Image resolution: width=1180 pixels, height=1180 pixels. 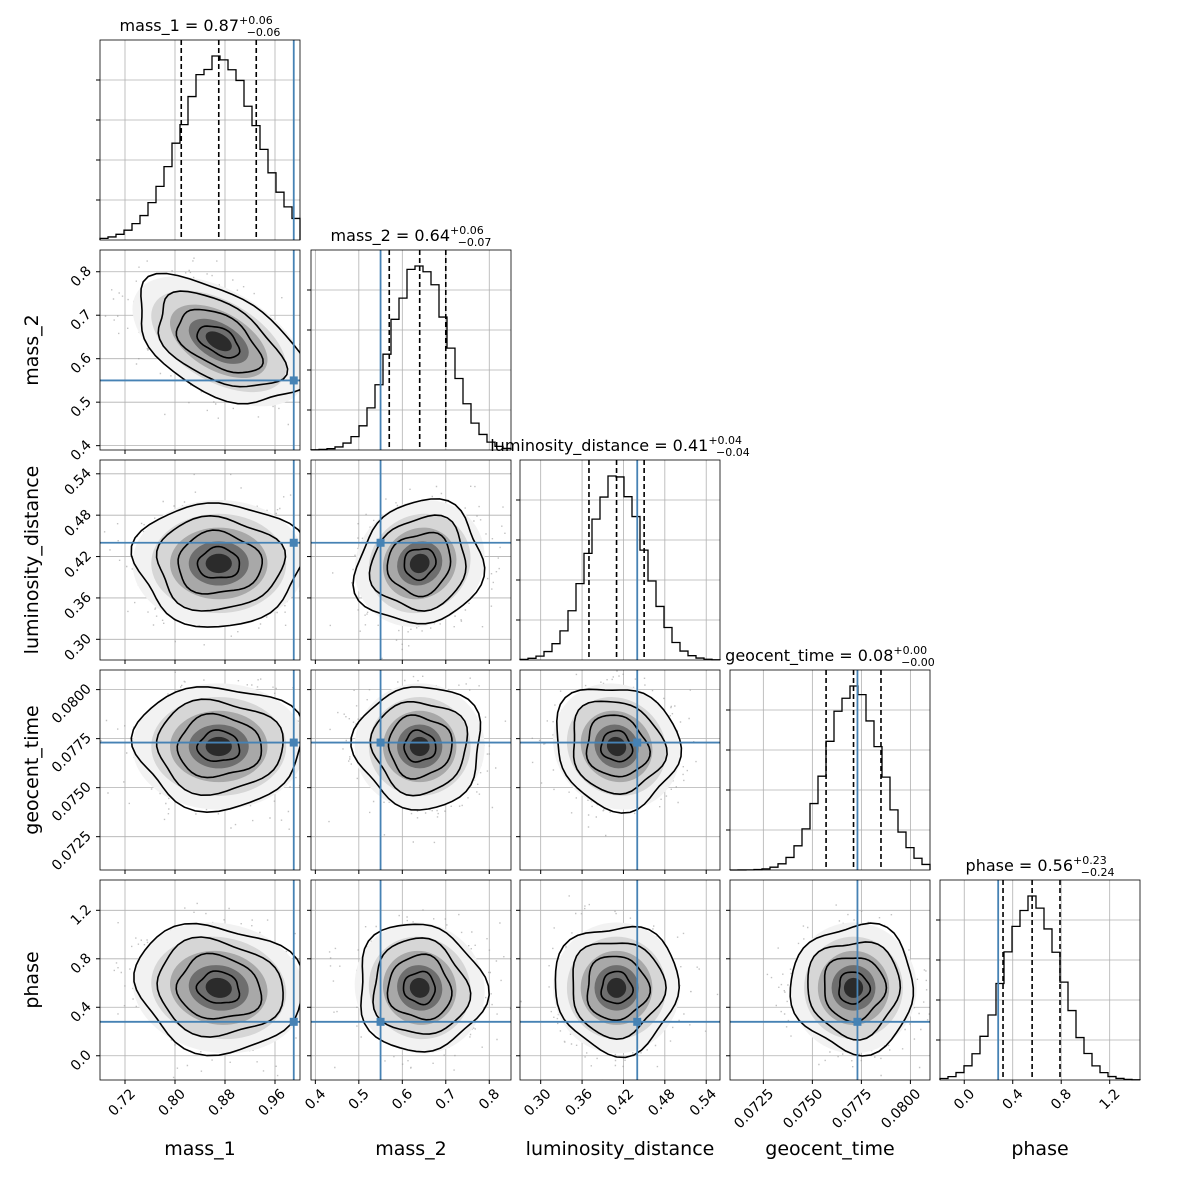 What do you see at coordinates (315, 1099) in the screenshot?
I see `xtick-label-mass_2: 0.4` at bounding box center [315, 1099].